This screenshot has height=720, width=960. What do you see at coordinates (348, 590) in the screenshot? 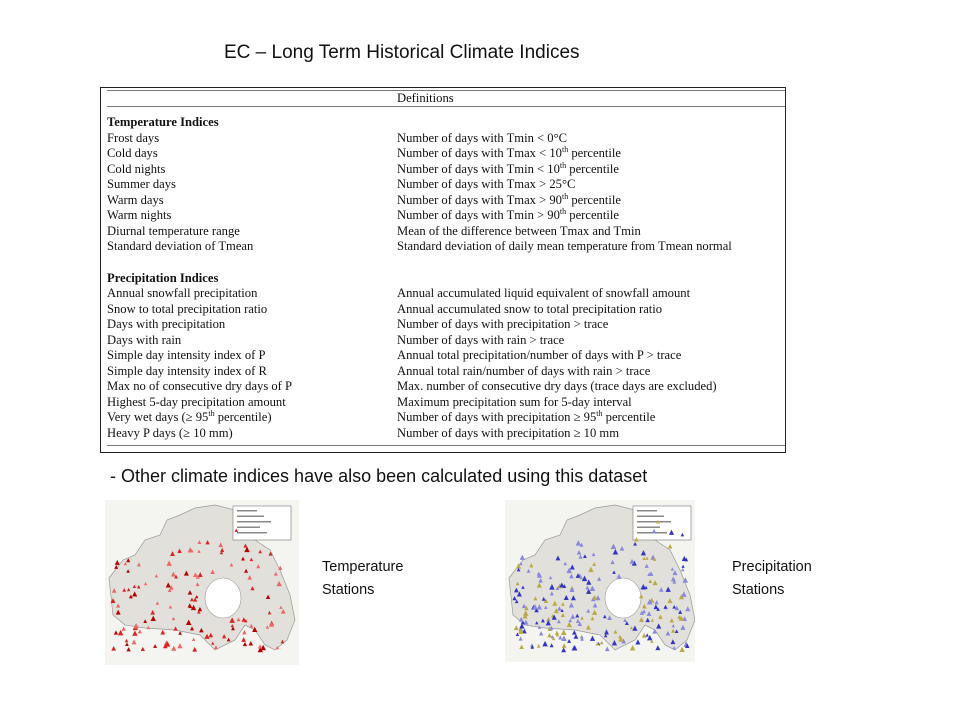
I see `label-line: Stations` at bounding box center [348, 590].